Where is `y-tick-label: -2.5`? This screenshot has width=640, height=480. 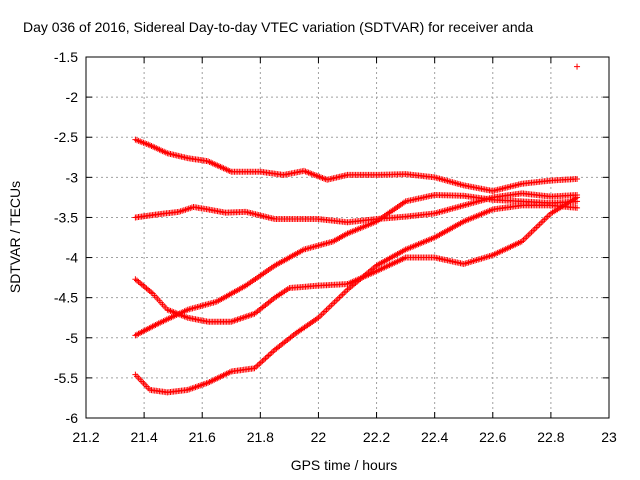 y-tick-label: -2.5 is located at coordinates (66, 137).